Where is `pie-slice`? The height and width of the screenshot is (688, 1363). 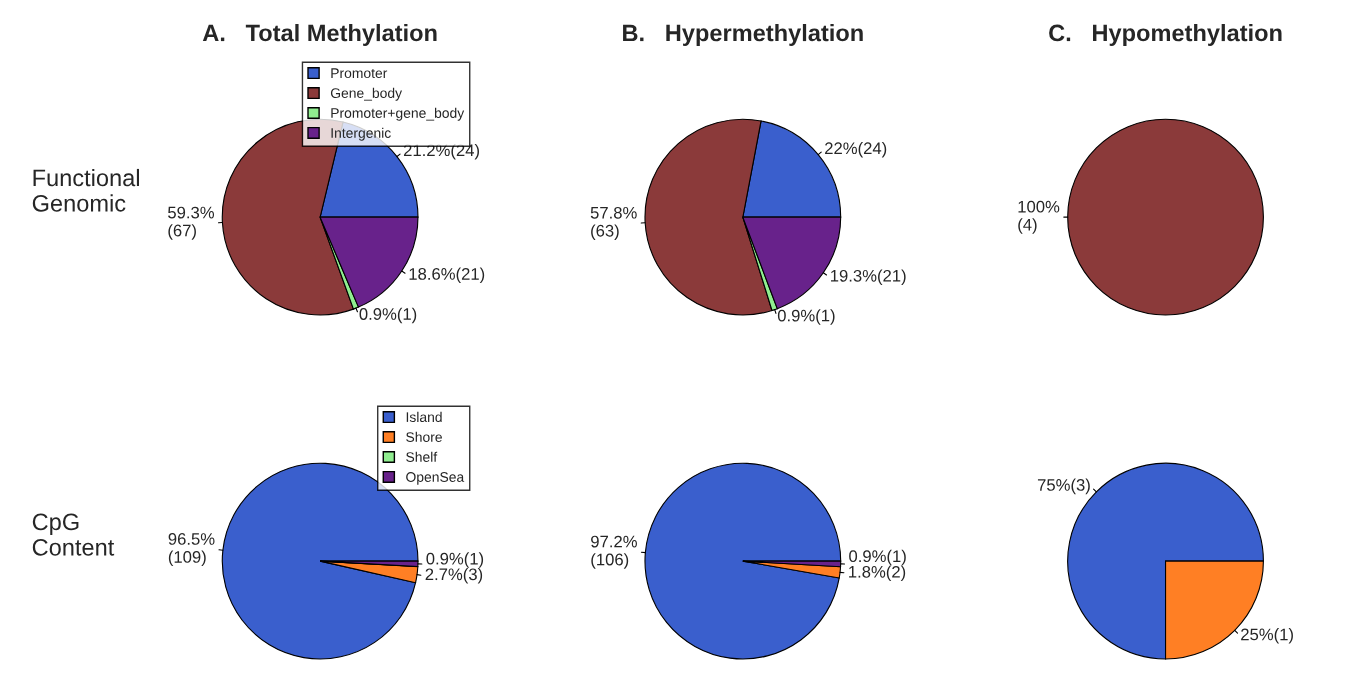 pie-slice is located at coordinates (743, 561).